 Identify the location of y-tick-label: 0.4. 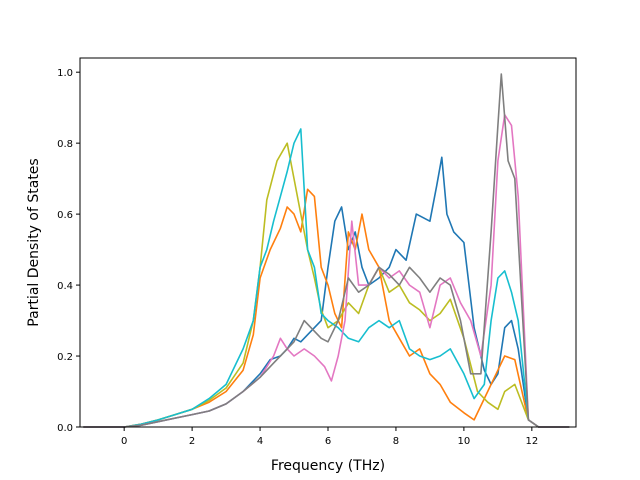
(65, 286).